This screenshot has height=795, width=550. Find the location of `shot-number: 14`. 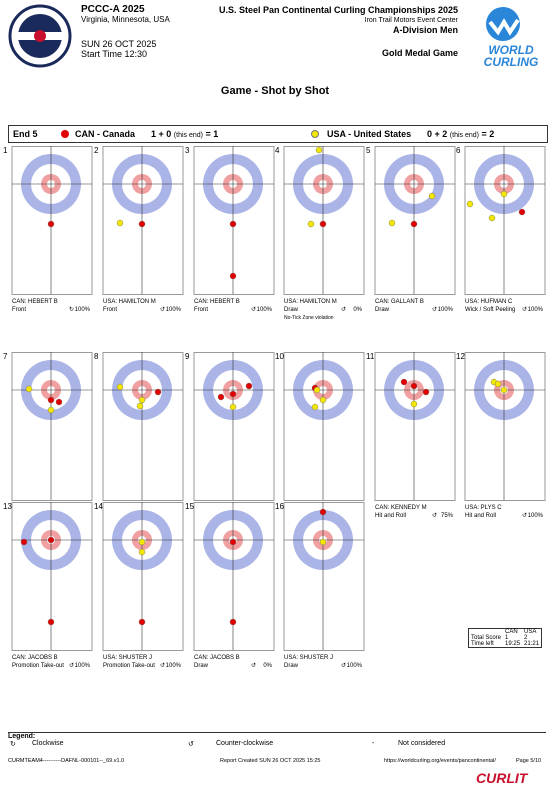

shot-number: 14 is located at coordinates (98, 506).